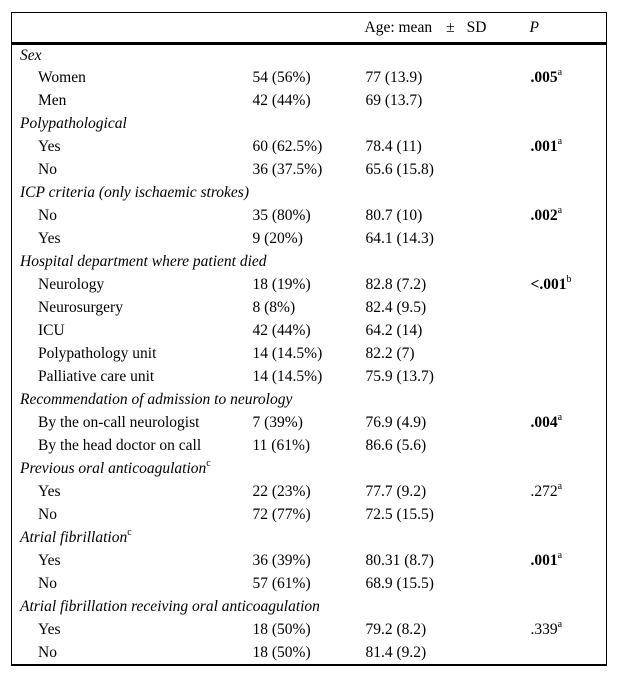 Image resolution: width=617 pixels, height=681 pixels. I want to click on data-row: No 35 (80%) 80.7 (10) .002a, so click(309, 216).